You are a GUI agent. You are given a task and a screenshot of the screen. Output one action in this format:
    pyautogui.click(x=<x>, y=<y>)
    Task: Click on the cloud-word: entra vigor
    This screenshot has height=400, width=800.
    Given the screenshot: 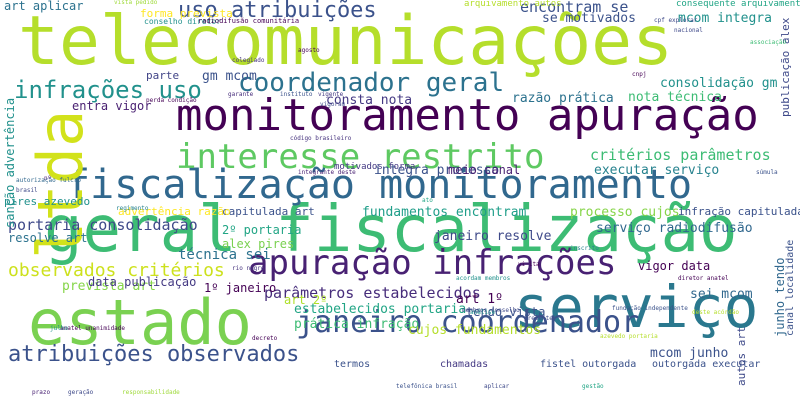 What is the action you would take?
    pyautogui.click(x=112, y=106)
    